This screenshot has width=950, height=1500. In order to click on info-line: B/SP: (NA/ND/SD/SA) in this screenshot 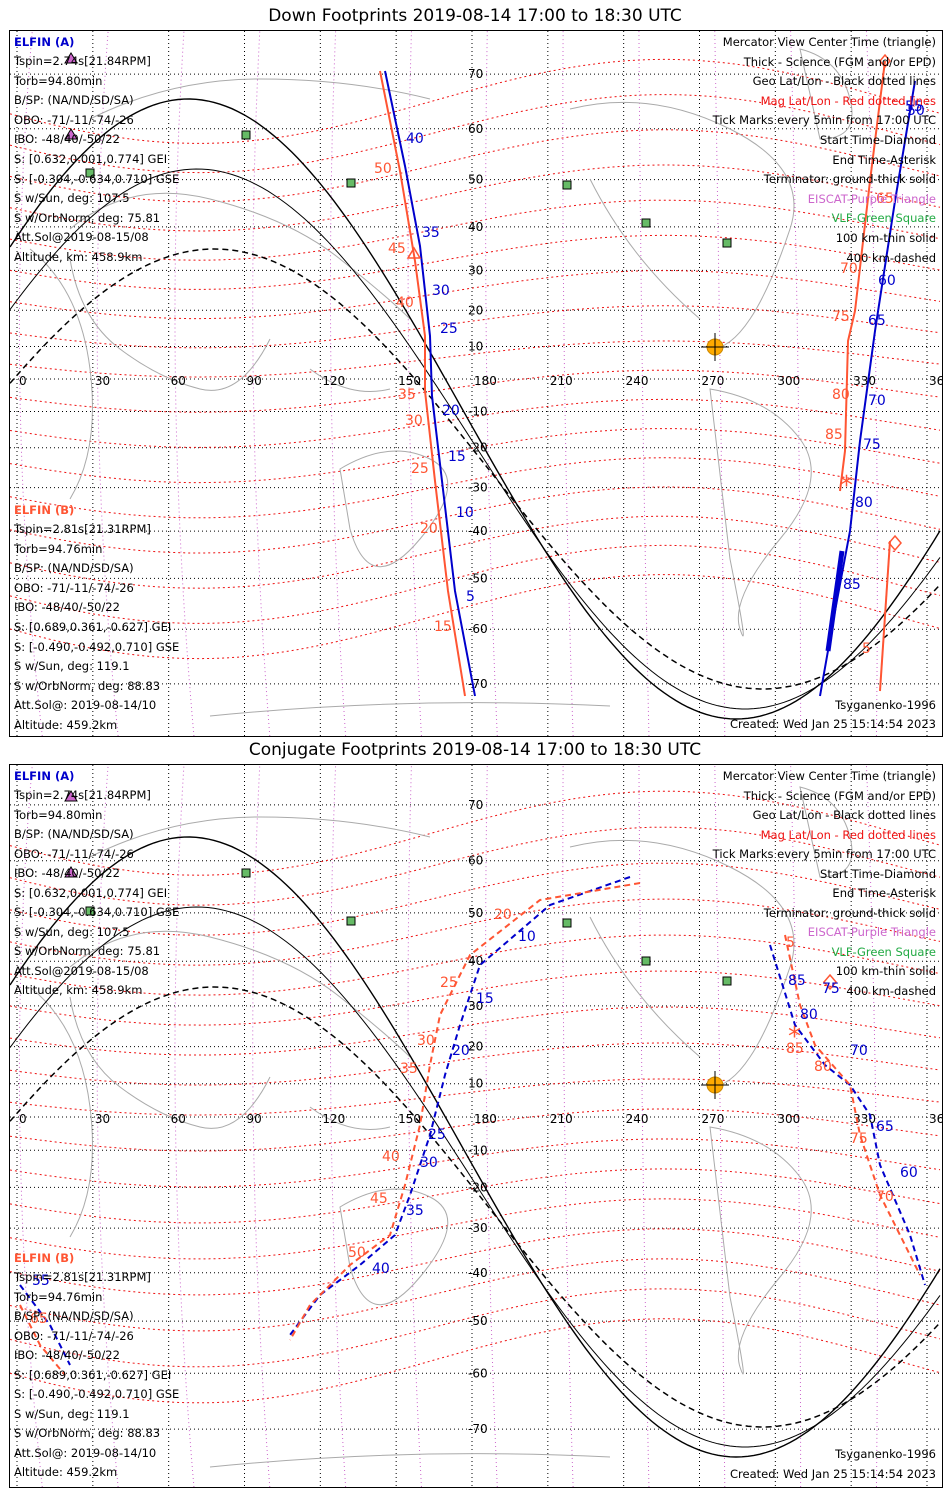, I will do `click(74, 1316)`.